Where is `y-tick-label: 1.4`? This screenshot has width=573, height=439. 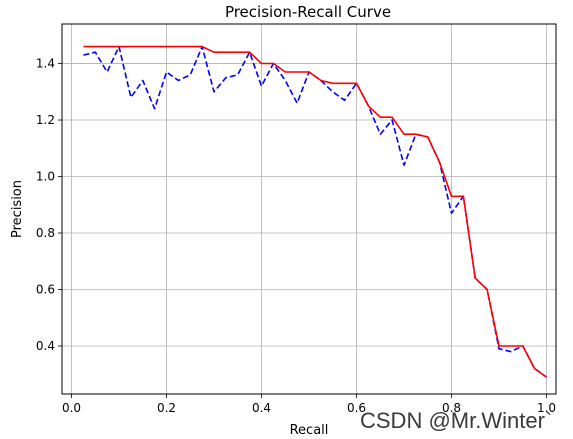
y-tick-label: 1.4 is located at coordinates (45, 64).